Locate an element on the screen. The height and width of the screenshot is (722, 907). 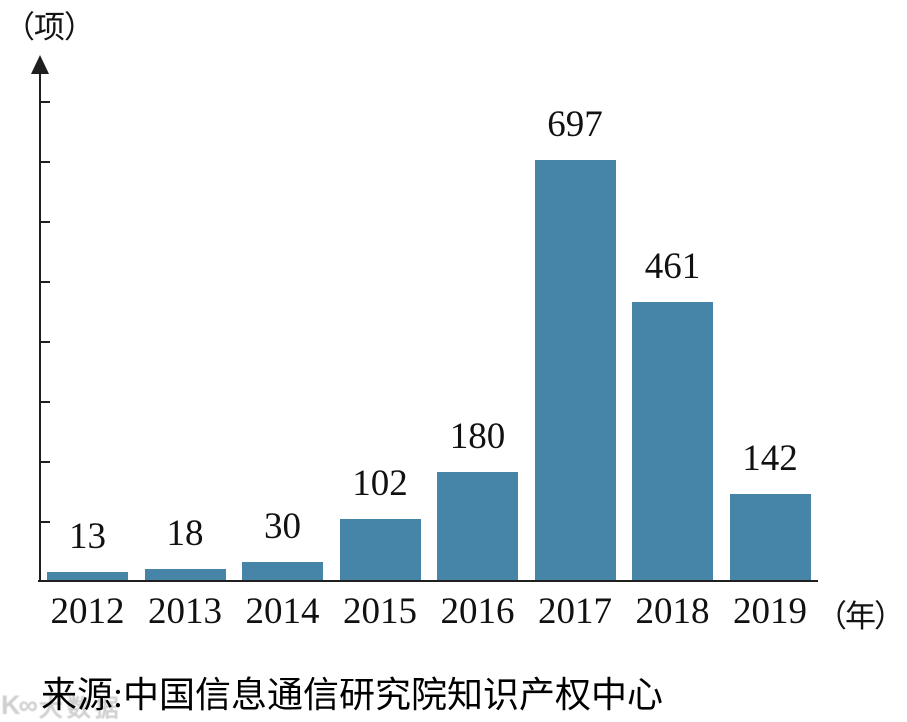
x-axis-unit-label: （年） is located at coordinates (860, 616).